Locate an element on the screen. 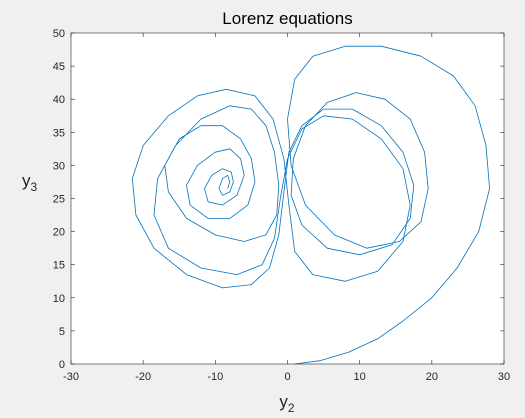  y-tick-label: 25 is located at coordinates (59, 200).